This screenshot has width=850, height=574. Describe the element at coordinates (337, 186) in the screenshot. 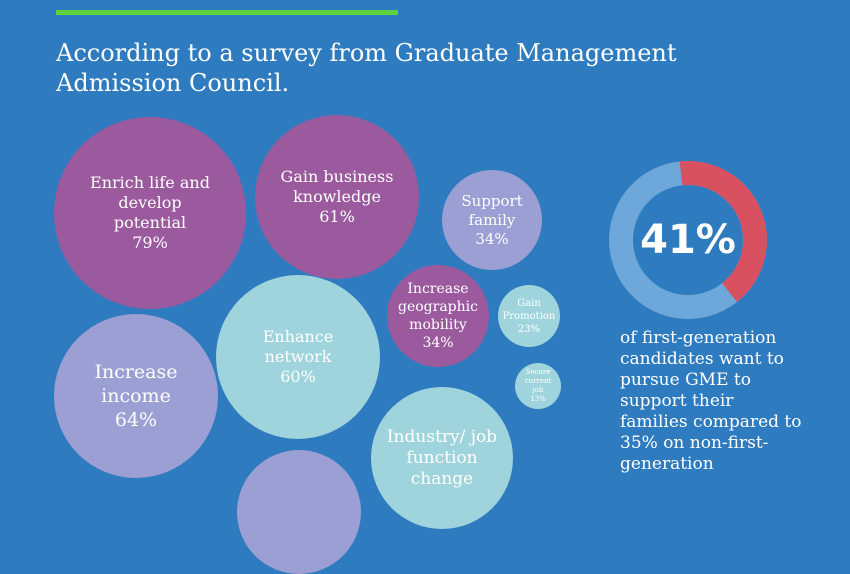

I see `bubble-label: Gain business knowledge` at that location.